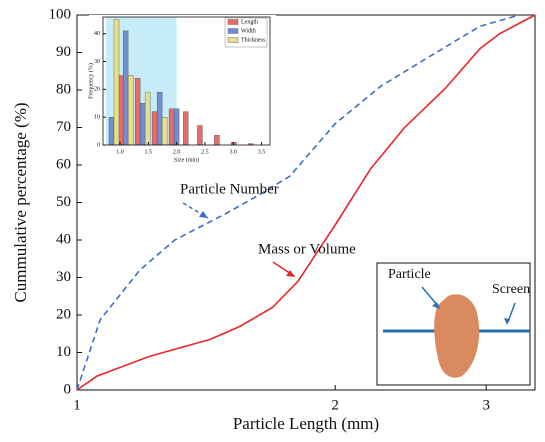  I want to click on annotation: Mass or Volume, so click(307, 249).